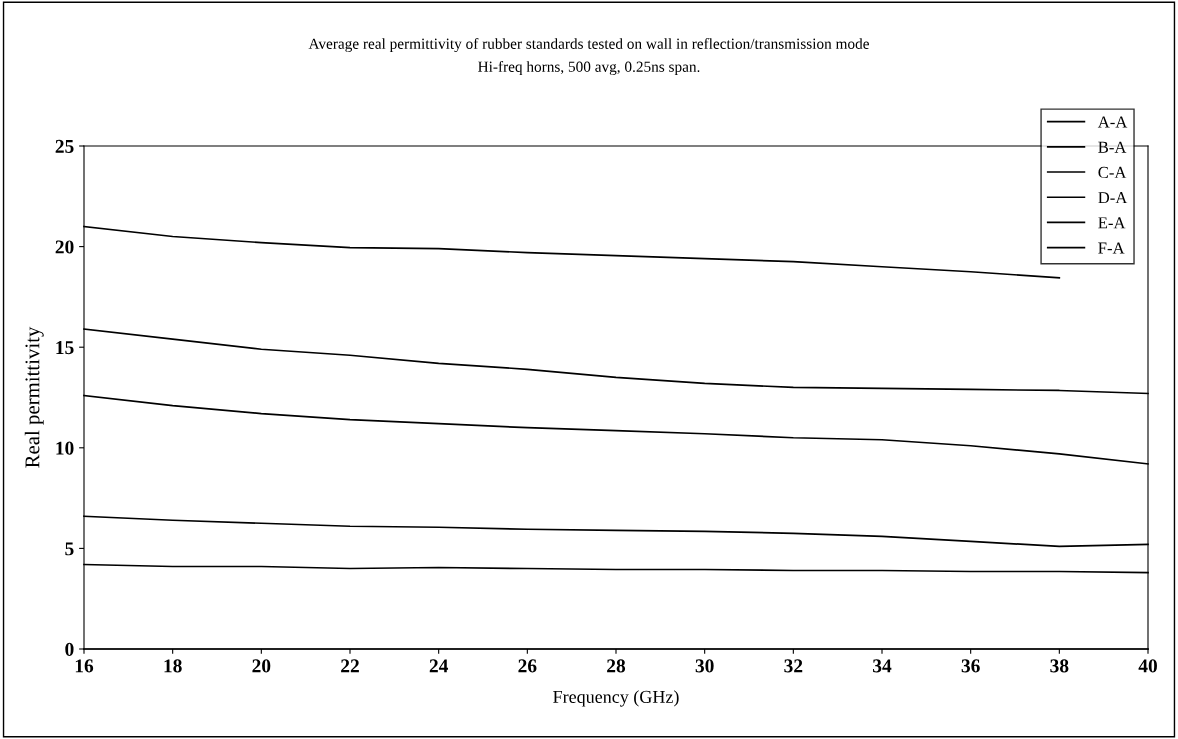  I want to click on x-tick-label: 24, so click(439, 666).